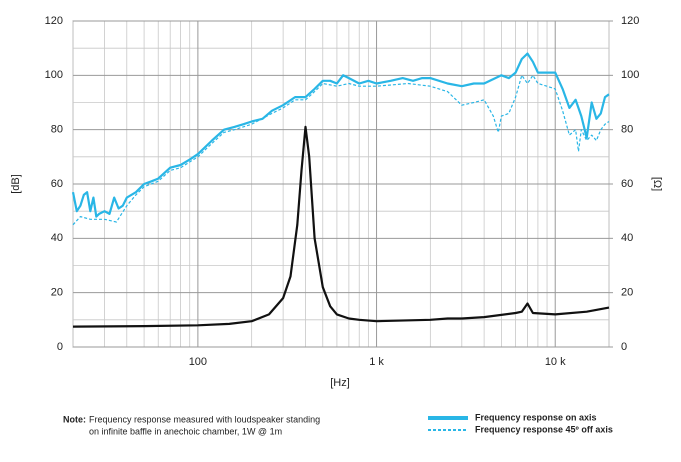  What do you see at coordinates (57, 293) in the screenshot?
I see `y-tick-label: 20` at bounding box center [57, 293].